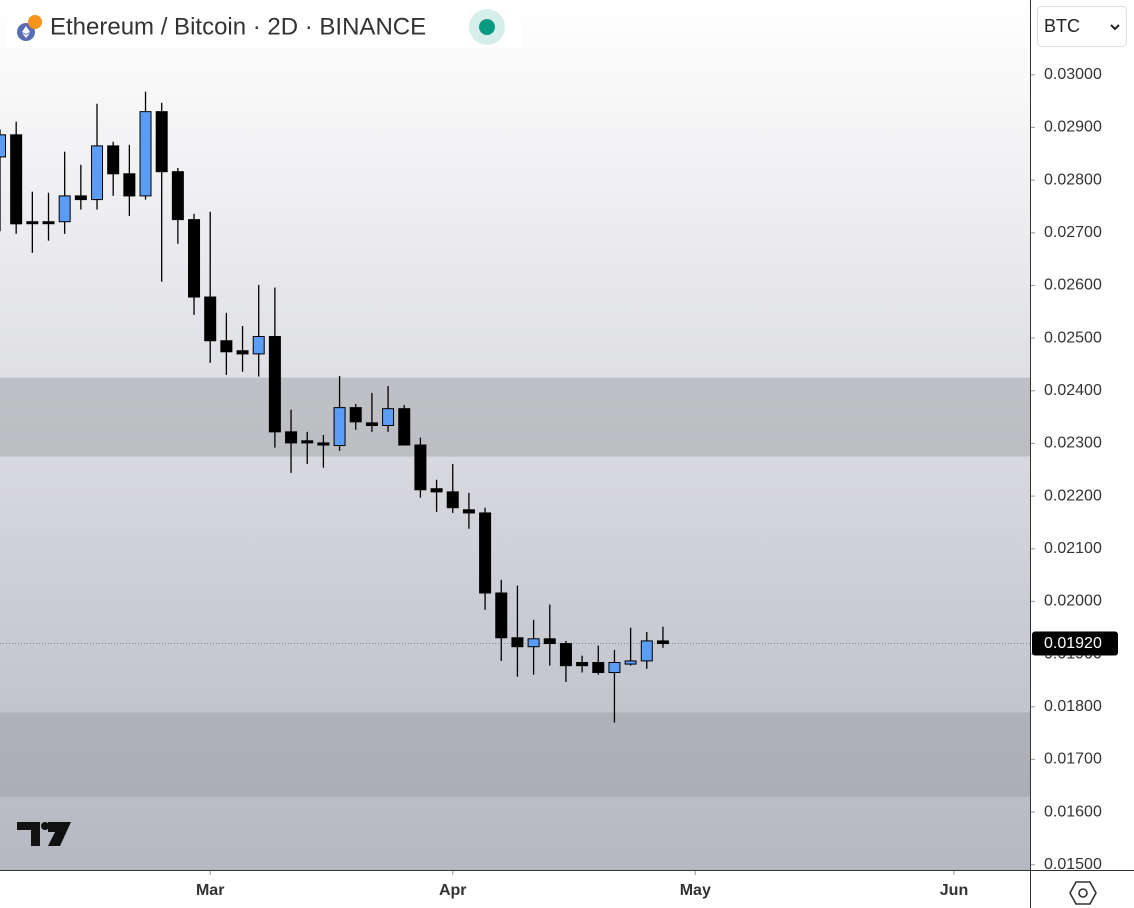 This screenshot has height=908, width=1134. I want to click on y-tick-label: 0.02900, so click(1073, 127).